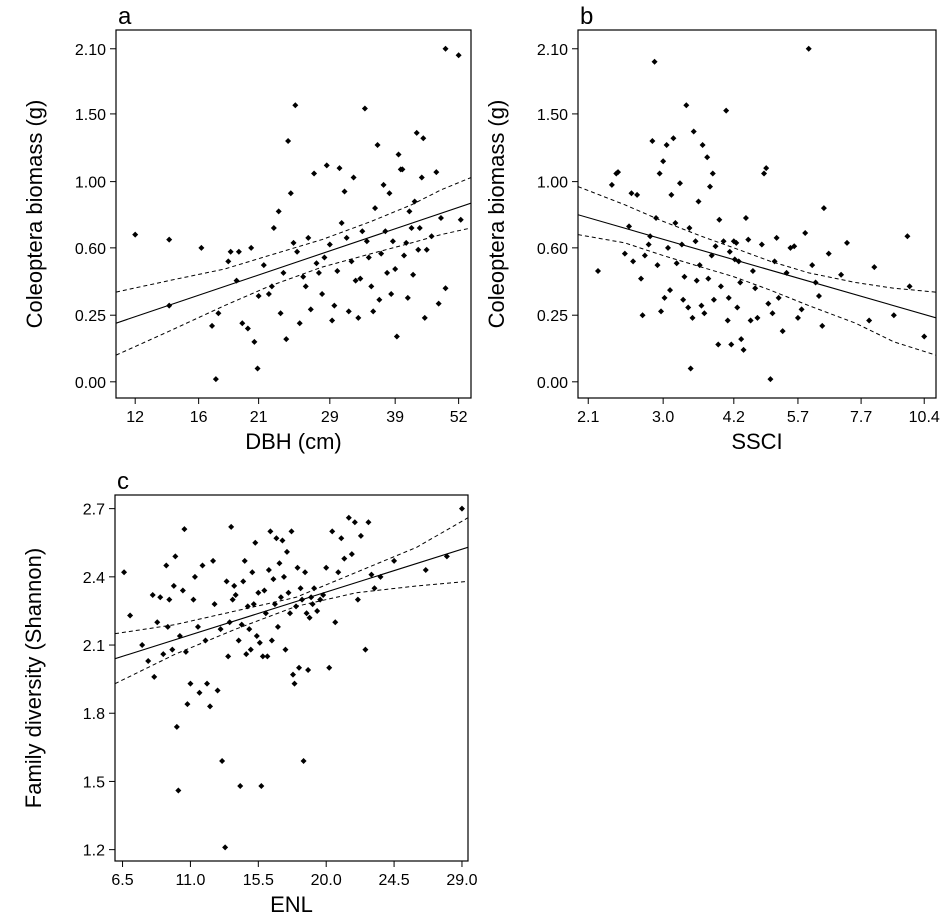 This screenshot has height=916, width=950. I want to click on x-tick-label: 29.0, so click(461, 880).